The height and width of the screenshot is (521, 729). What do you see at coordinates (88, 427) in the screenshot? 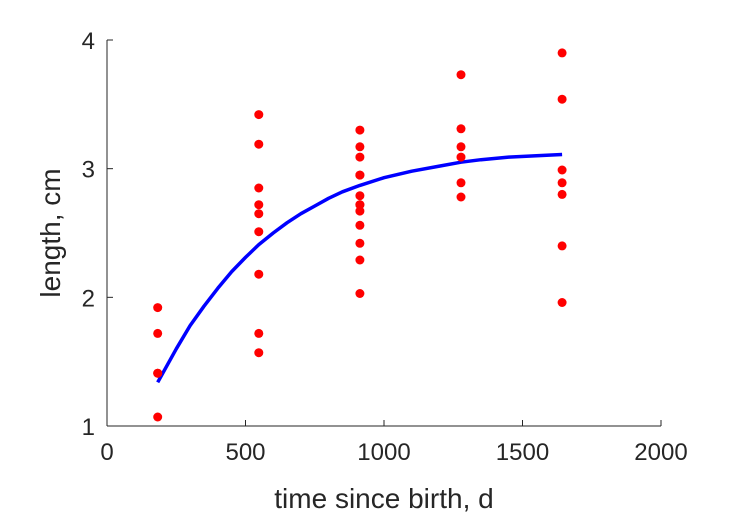
I see `y-tick-label: 1` at bounding box center [88, 427].